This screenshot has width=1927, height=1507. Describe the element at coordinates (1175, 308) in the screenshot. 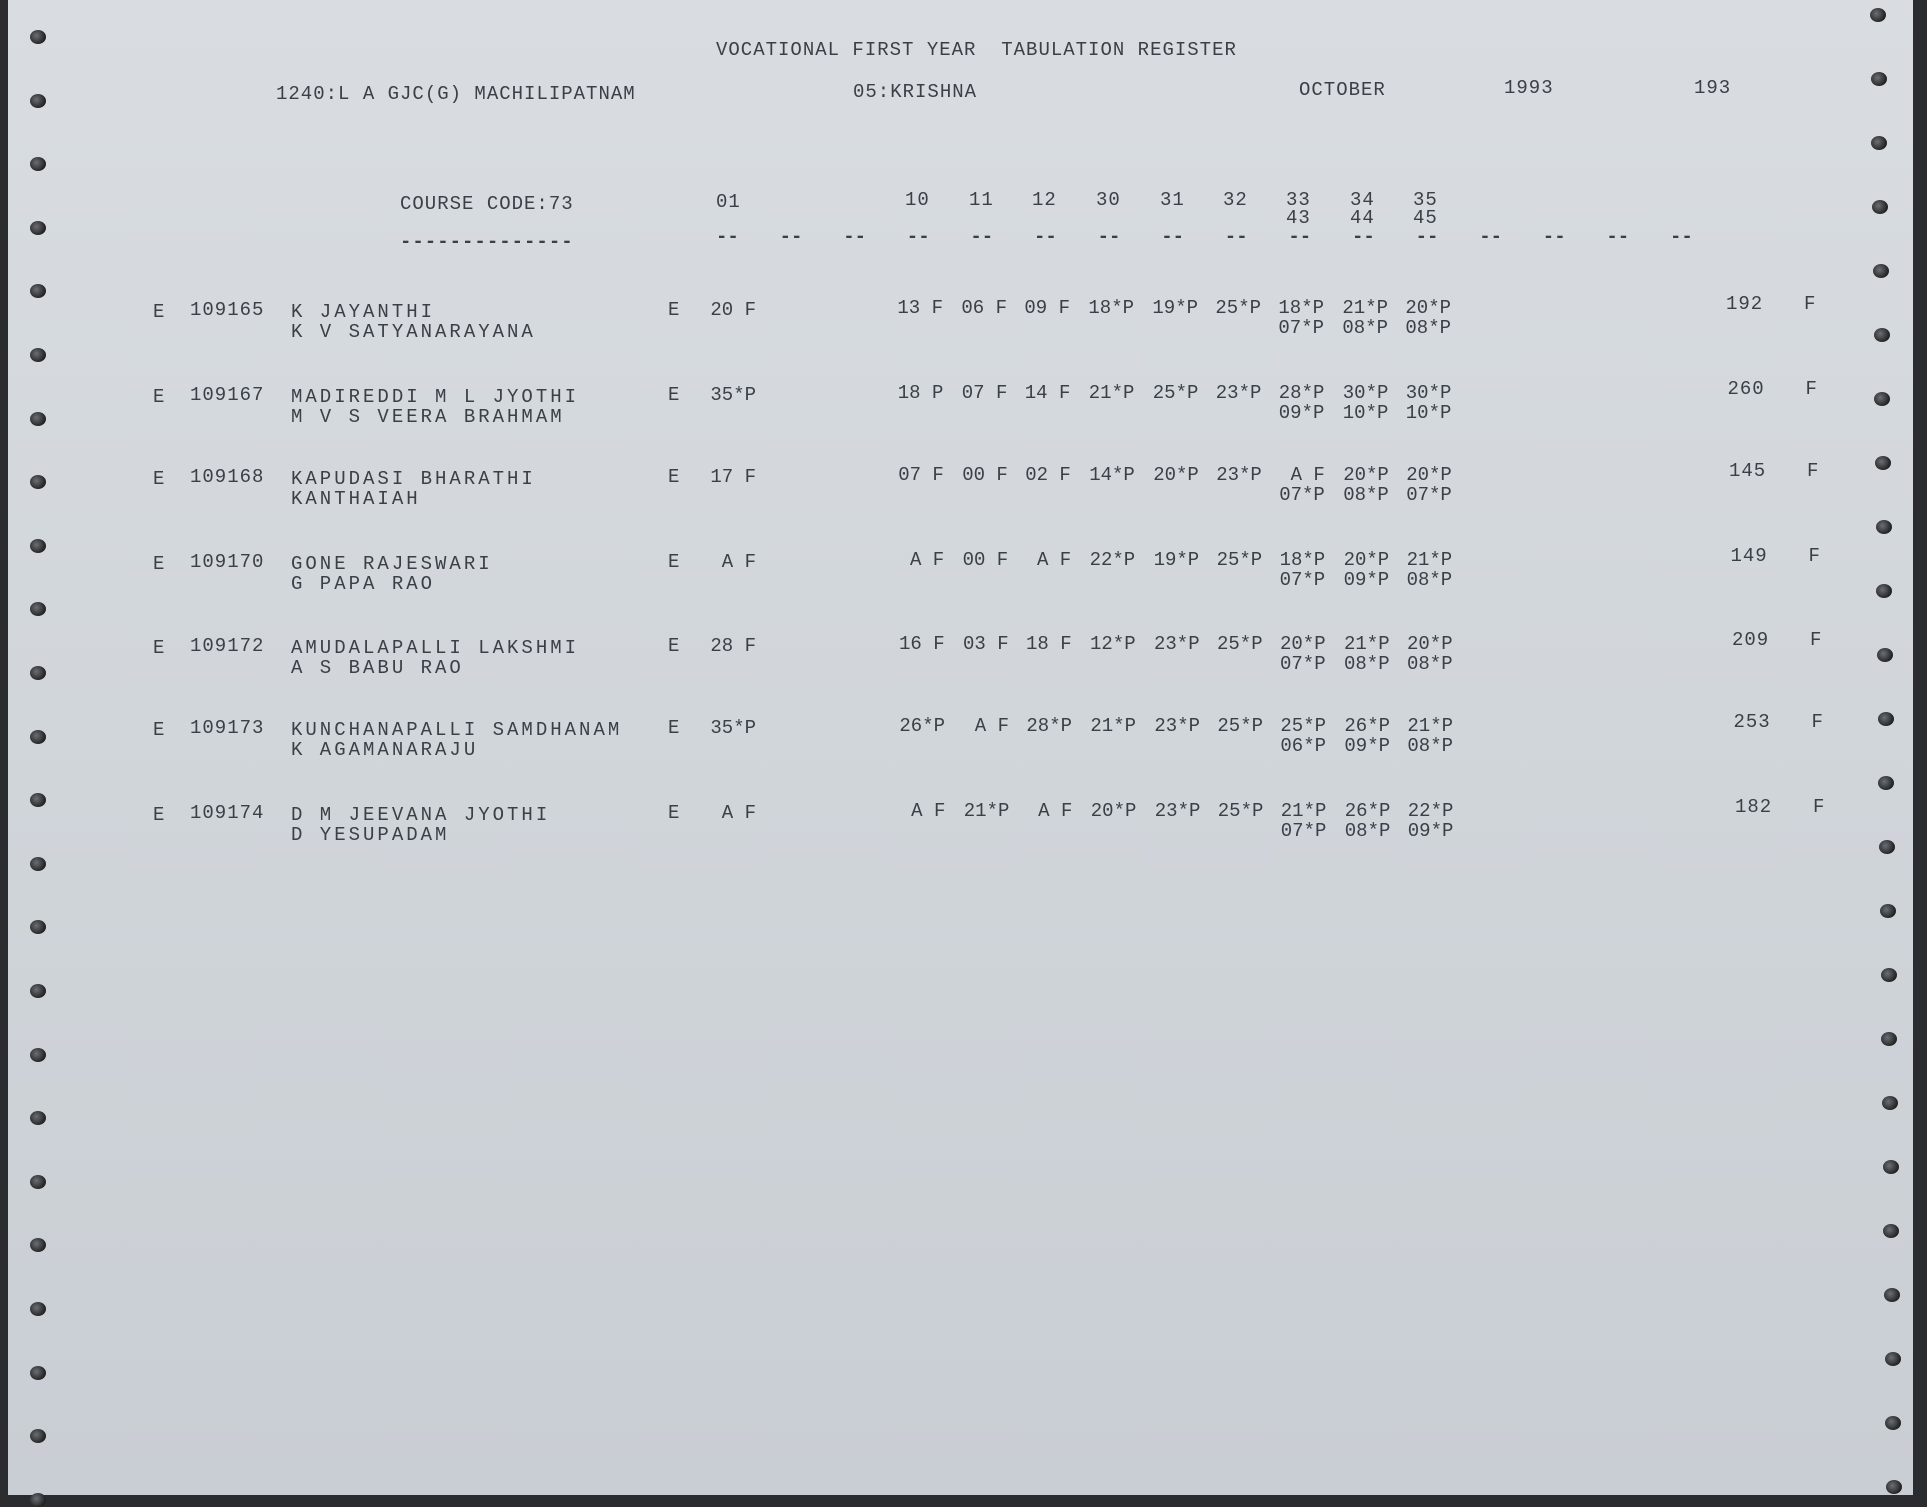

I see `subject-mark: 19*P` at that location.